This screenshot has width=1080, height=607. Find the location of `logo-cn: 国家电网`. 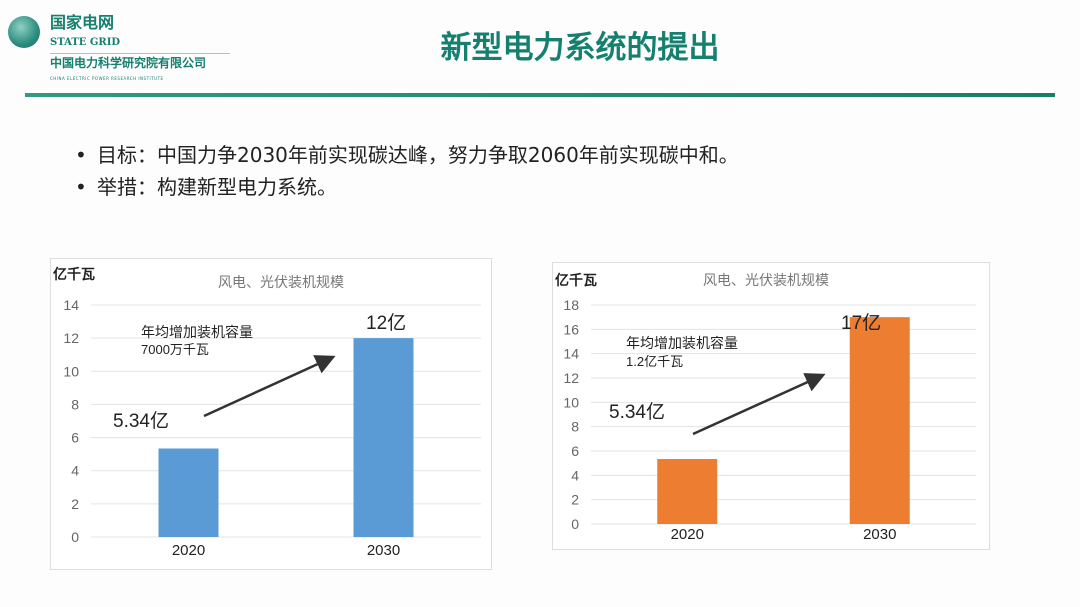

logo-cn: 国家电网 is located at coordinates (82, 22).